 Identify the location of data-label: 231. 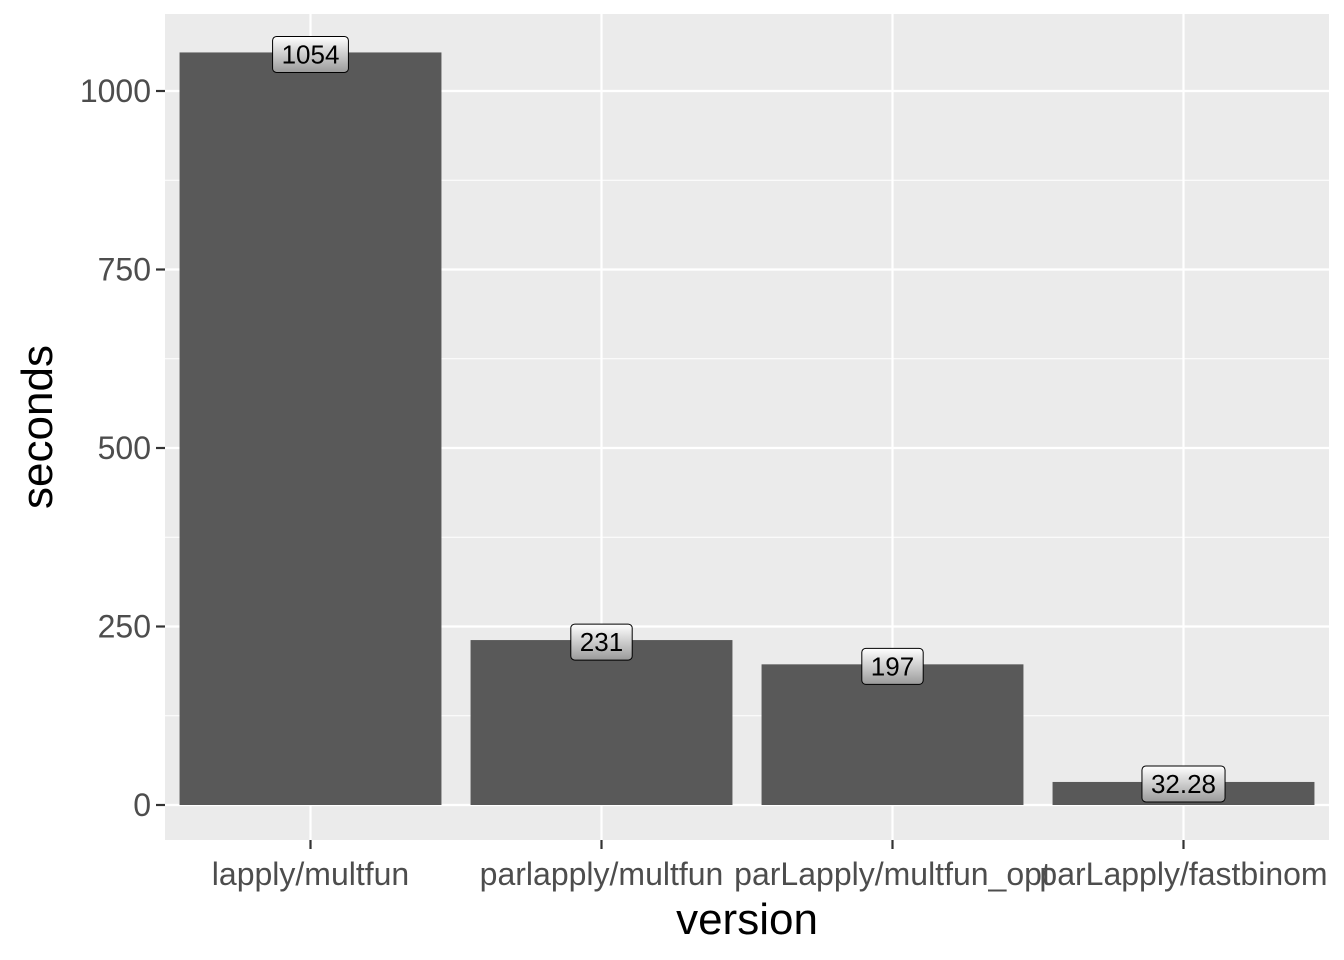
(601, 642).